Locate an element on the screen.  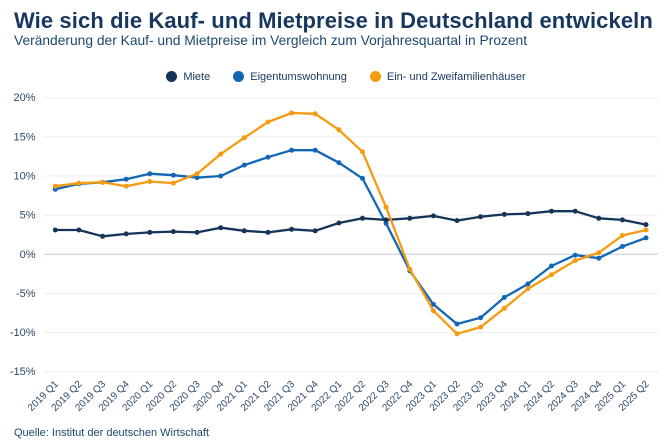
svg-text: 20% is located at coordinates (24, 98).